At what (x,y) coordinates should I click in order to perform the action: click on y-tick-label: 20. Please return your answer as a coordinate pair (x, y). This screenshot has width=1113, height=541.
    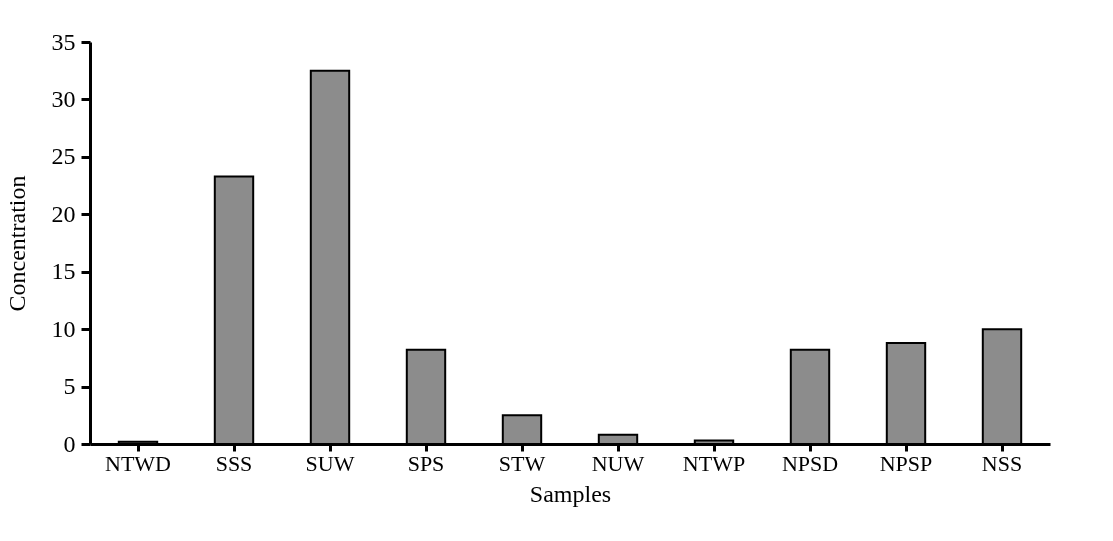
    Looking at the image, I should click on (63, 213).